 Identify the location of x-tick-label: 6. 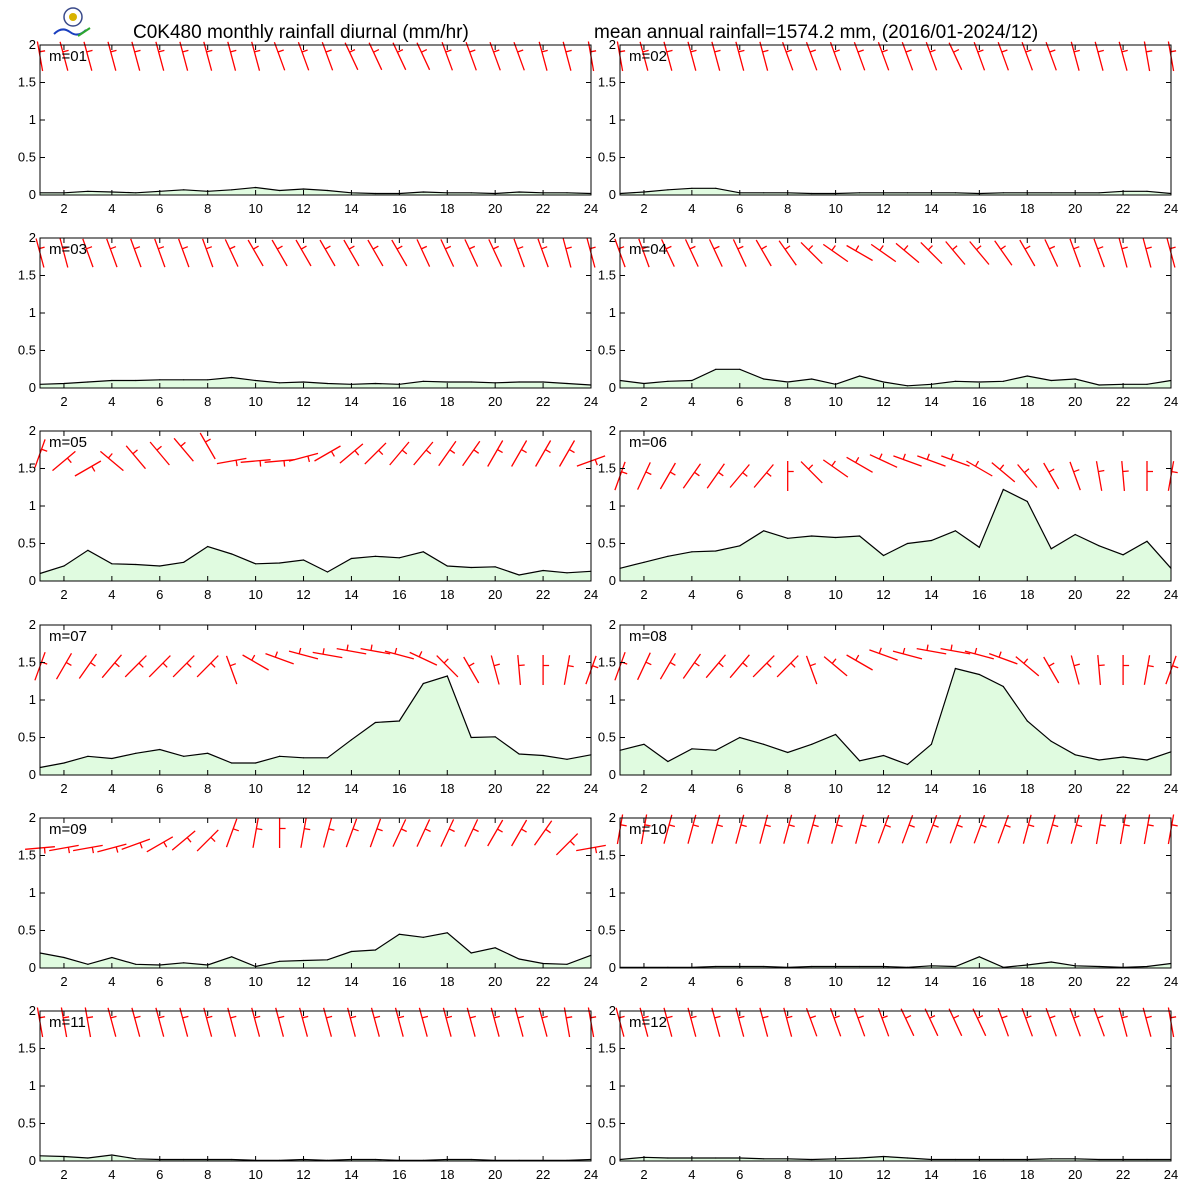
(739, 788).